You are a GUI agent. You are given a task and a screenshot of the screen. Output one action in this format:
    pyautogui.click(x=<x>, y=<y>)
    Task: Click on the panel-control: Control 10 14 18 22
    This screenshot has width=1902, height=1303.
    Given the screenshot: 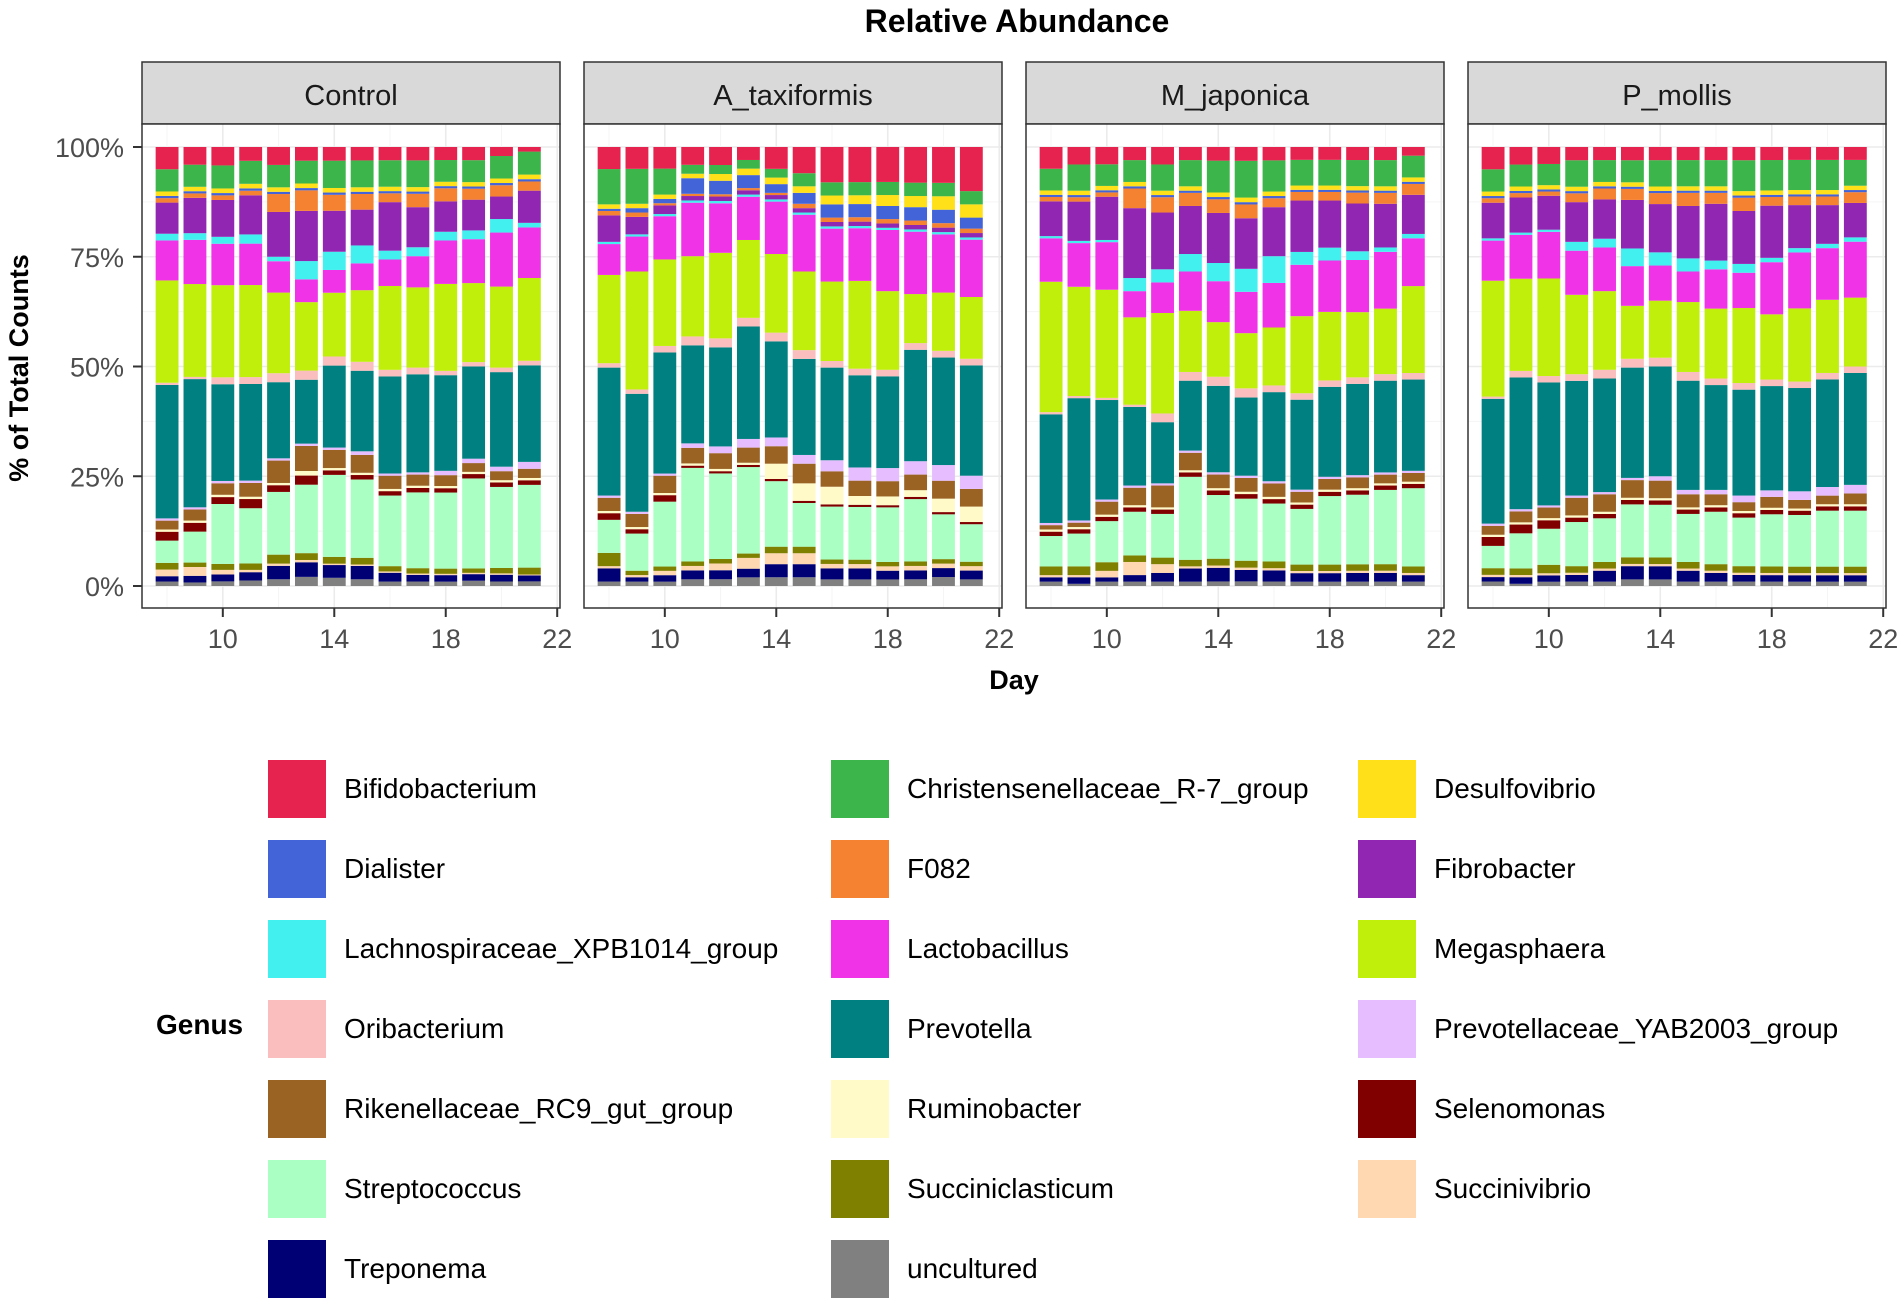 What is the action you would take?
    pyautogui.click(x=356, y=357)
    